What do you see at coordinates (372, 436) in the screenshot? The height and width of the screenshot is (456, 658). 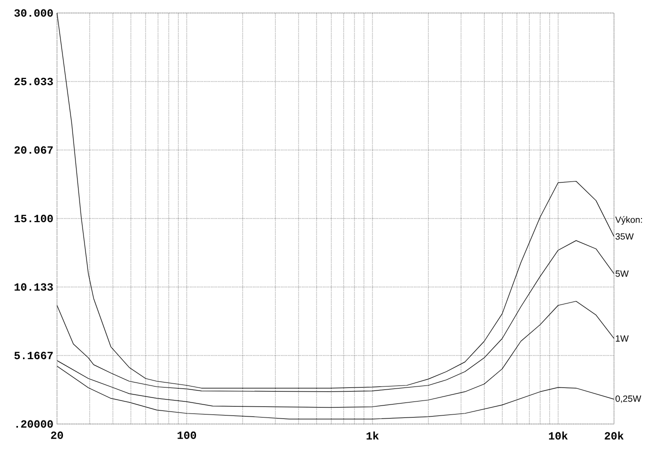 I see `x-tick-label: 1k` at bounding box center [372, 436].